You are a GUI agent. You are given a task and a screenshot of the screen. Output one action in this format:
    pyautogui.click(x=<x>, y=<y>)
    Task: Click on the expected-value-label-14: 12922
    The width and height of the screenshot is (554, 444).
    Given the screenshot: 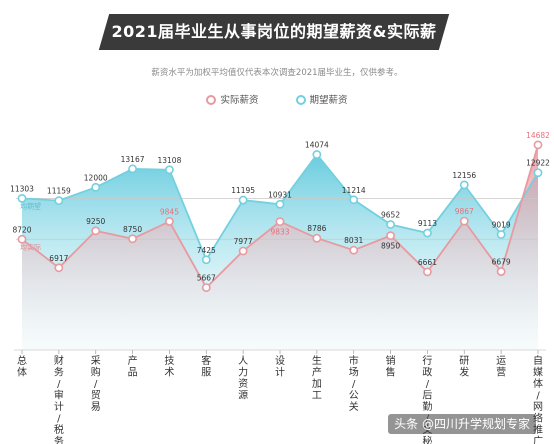 What is the action you would take?
    pyautogui.click(x=538, y=163)
    